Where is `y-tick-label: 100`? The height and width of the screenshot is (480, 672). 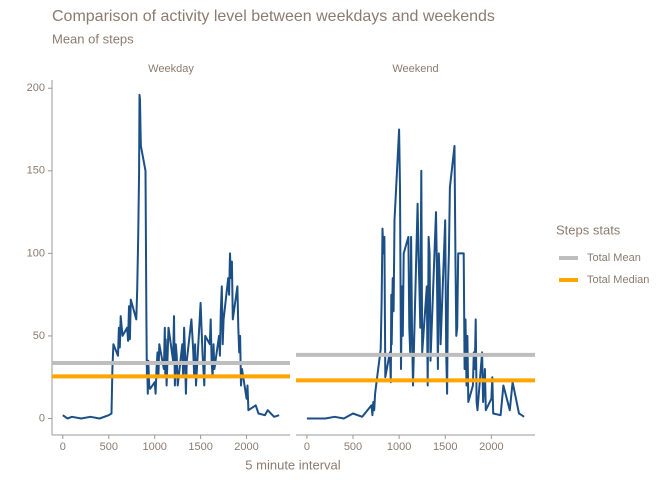
y-tick-label: 100 is located at coordinates (36, 253).